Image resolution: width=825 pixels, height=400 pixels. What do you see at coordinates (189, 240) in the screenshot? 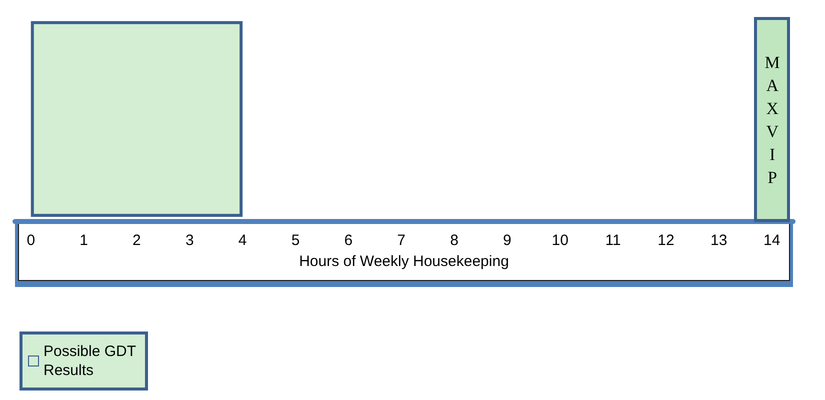
I see `x-tick-label: 3` at bounding box center [189, 240].